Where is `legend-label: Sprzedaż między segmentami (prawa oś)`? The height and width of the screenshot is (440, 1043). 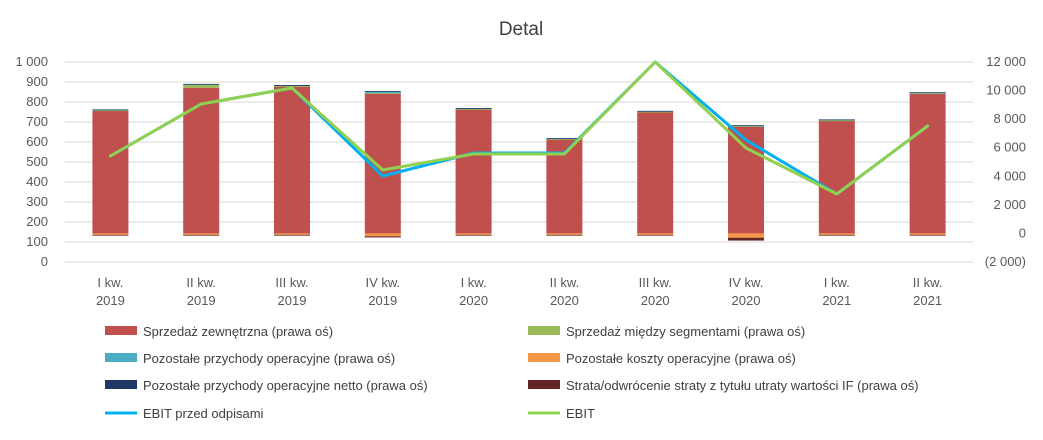
legend-label: Sprzedaż między segmentami (prawa oś) is located at coordinates (685, 331).